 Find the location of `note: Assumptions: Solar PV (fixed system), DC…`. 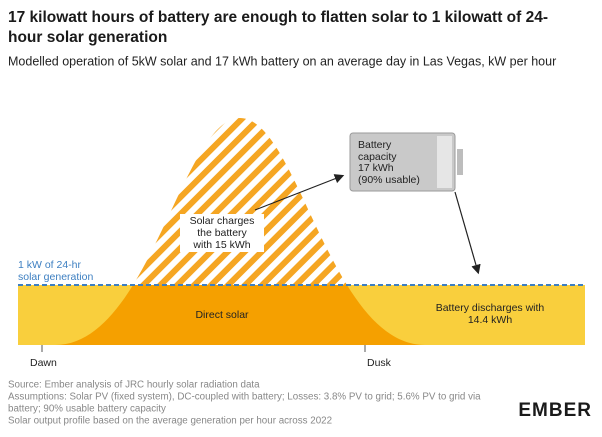

note: Assumptions: Solar PV (fixed system), DC… is located at coordinates (244, 397).